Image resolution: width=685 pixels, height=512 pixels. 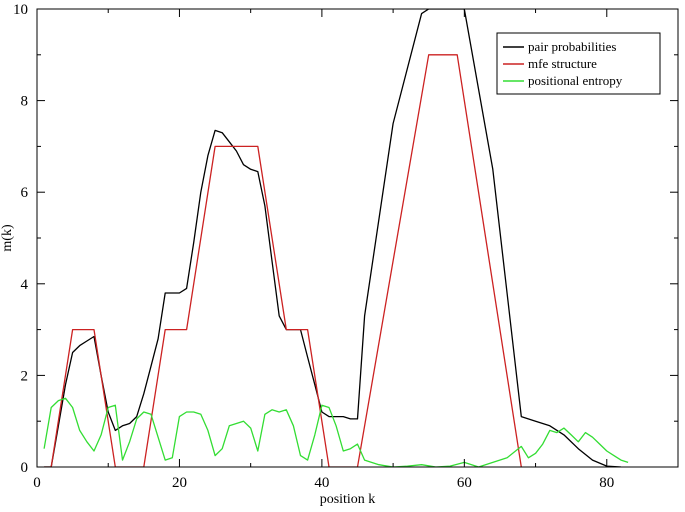 What do you see at coordinates (25, 285) in the screenshot?
I see `y-tick-label: 4` at bounding box center [25, 285].